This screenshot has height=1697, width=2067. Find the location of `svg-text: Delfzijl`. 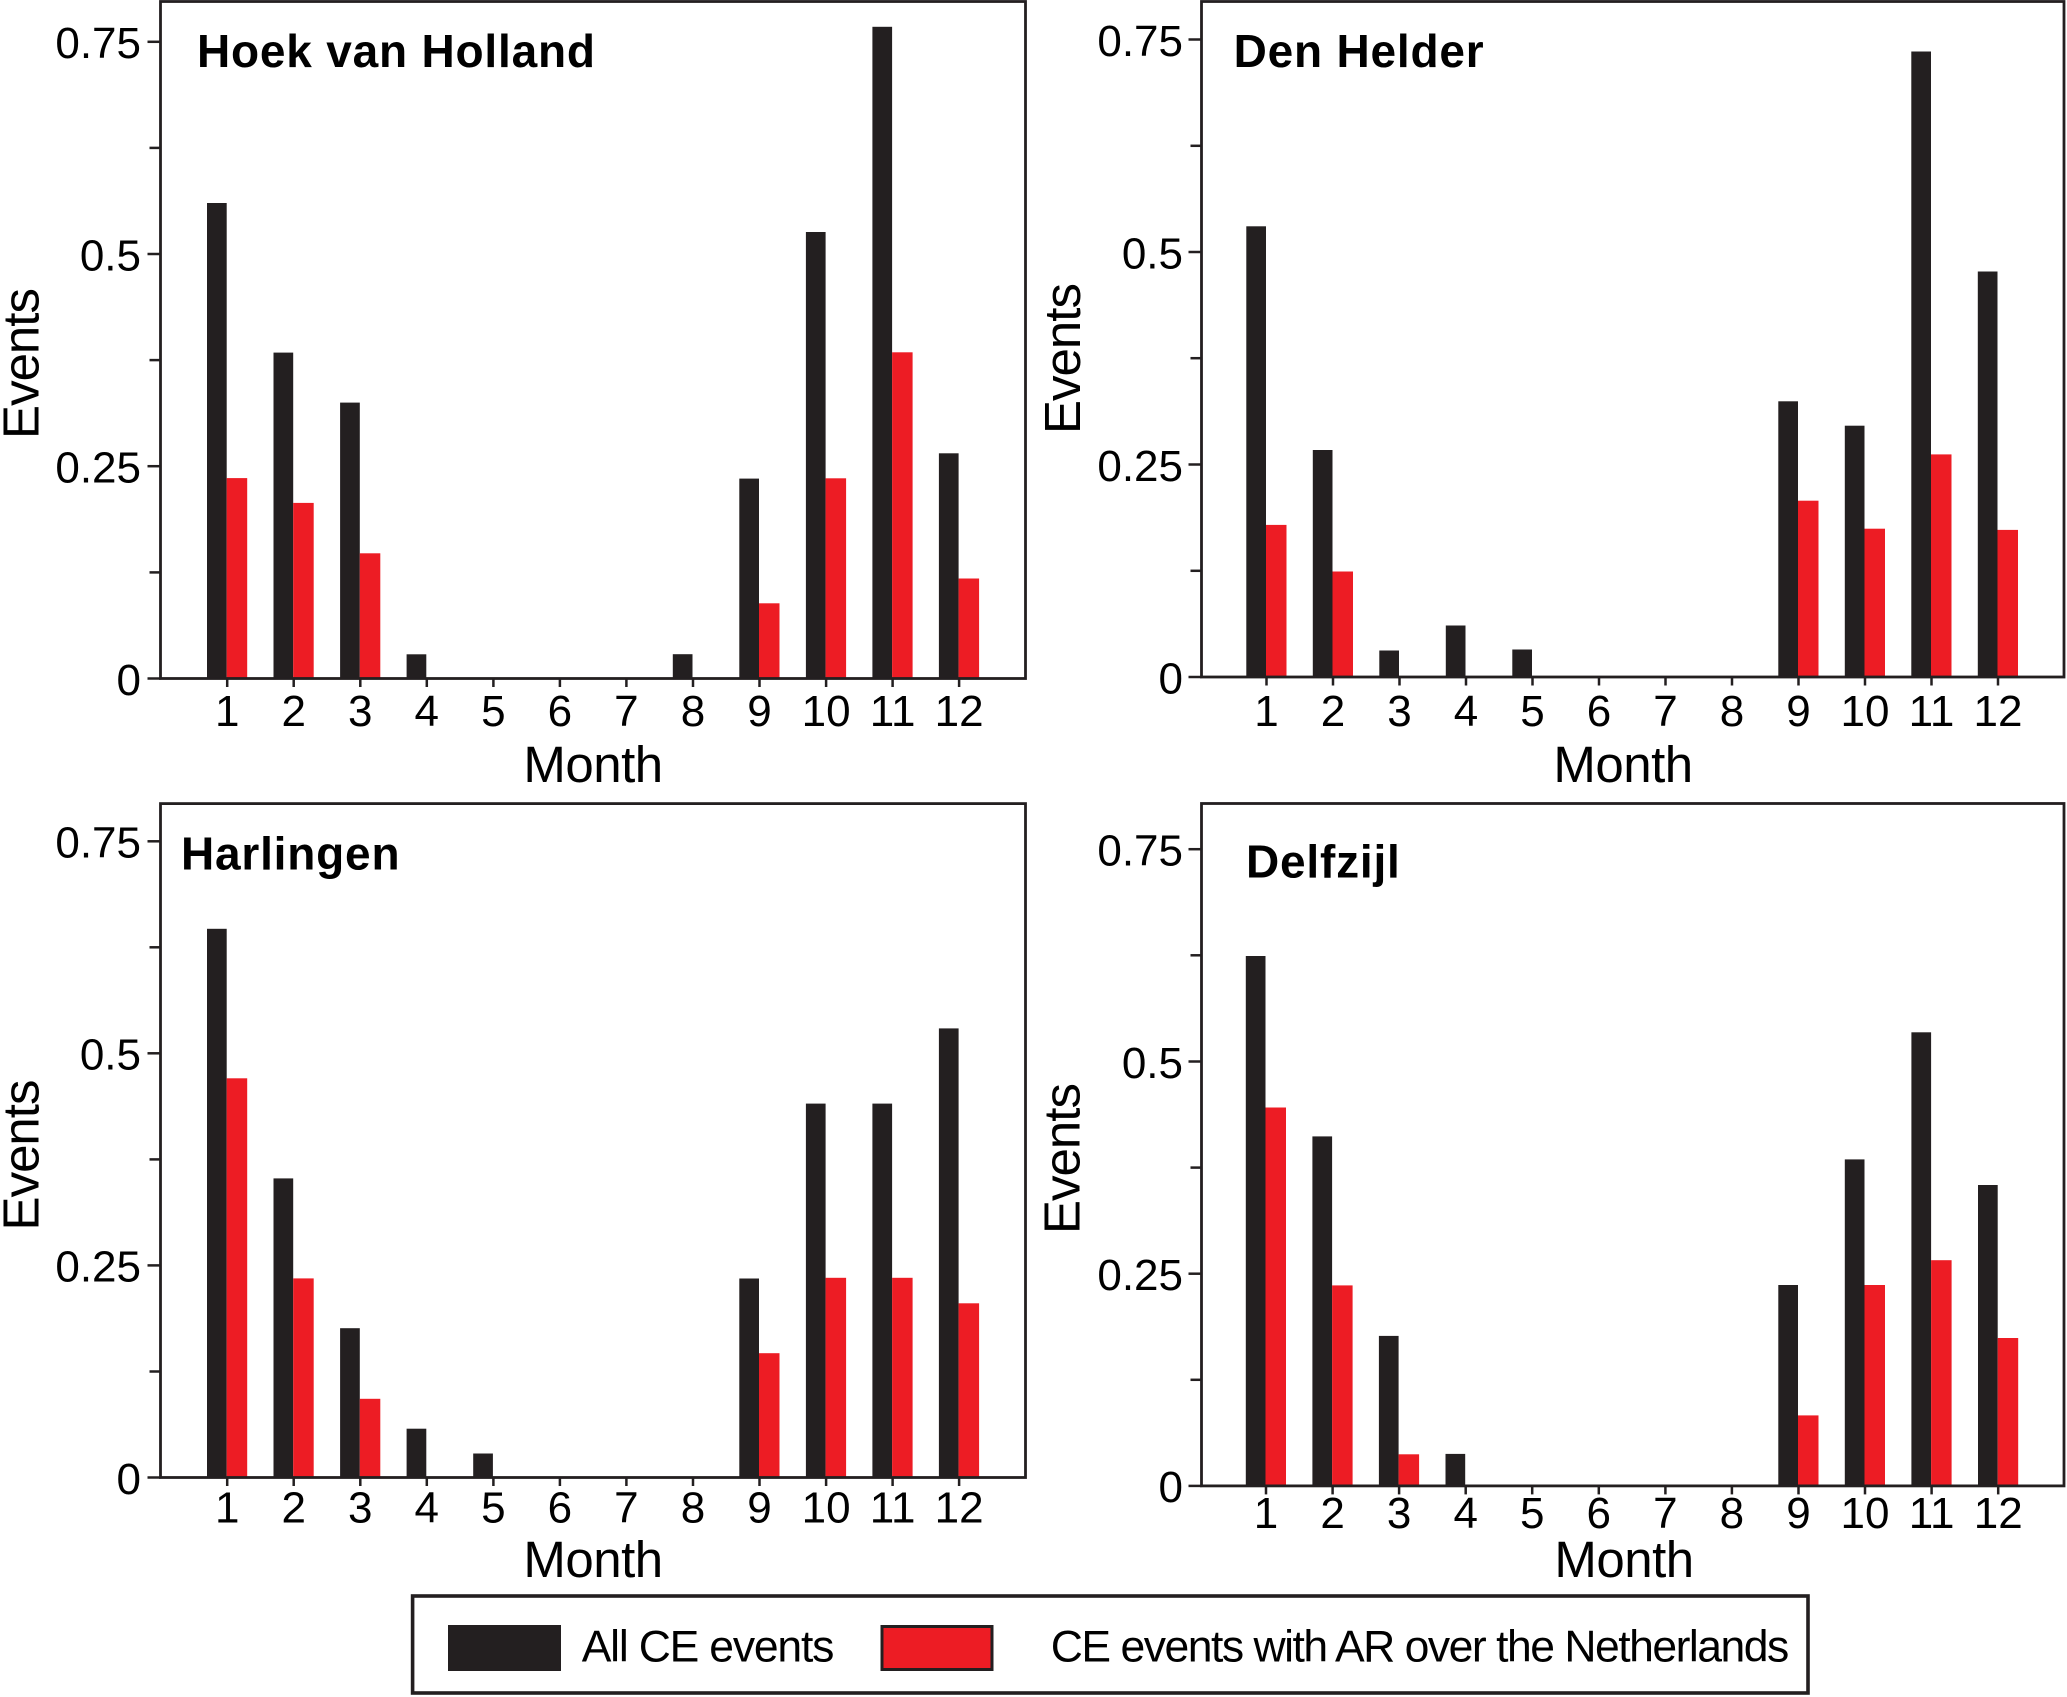

svg-text: Delfzijl is located at coordinates (1323, 862).